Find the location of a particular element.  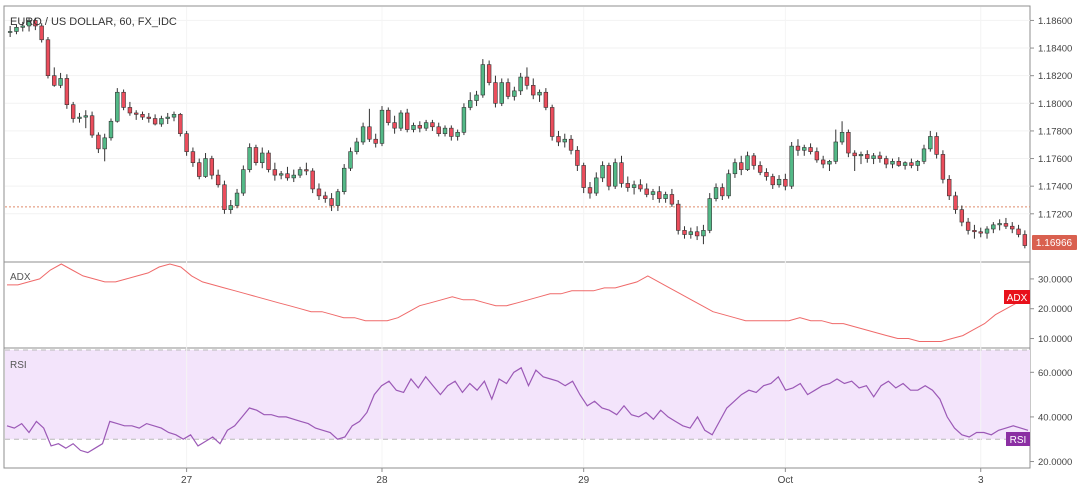

rsi-tick-label: 60.0000 is located at coordinates (1055, 373).